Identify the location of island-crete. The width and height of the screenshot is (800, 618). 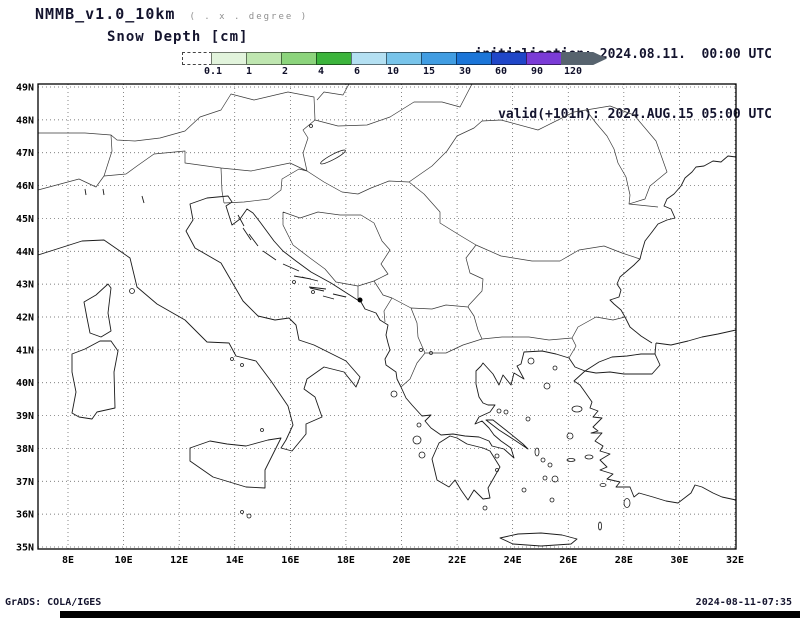
(538, 539).